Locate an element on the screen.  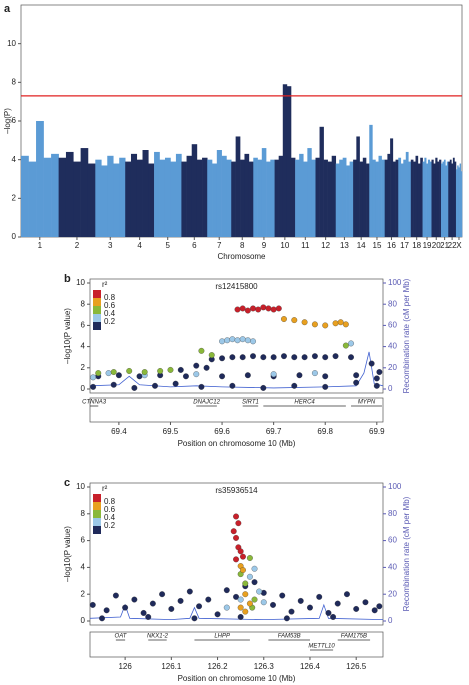
y2-tick-label: 100 is located at coordinates (395, 282).